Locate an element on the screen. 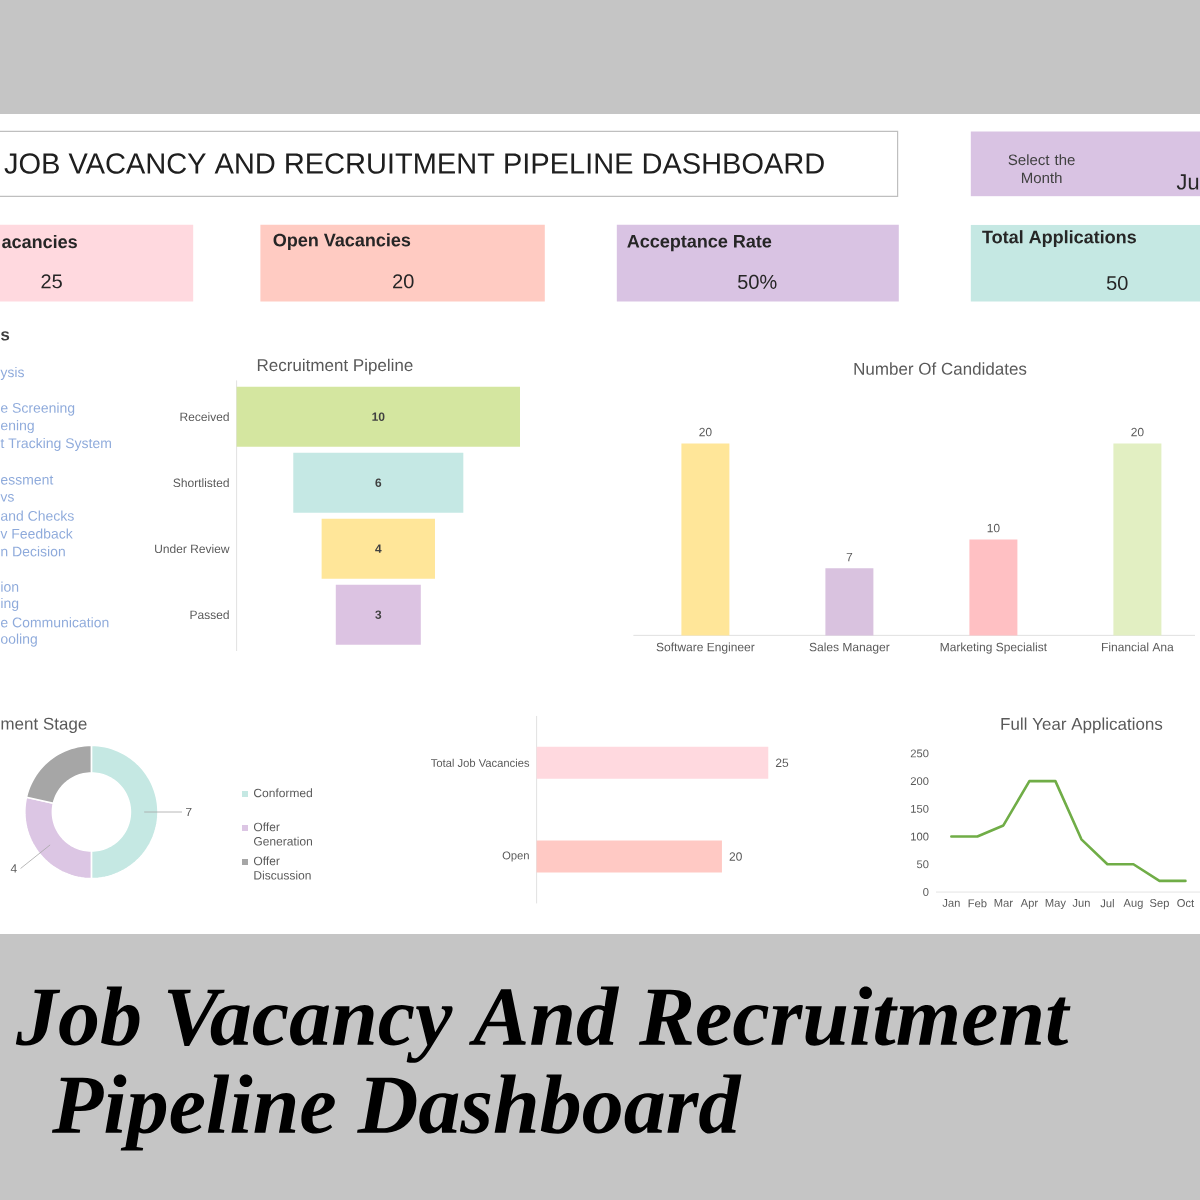  text: Recruitment Pipeline is located at coordinates (335, 366).